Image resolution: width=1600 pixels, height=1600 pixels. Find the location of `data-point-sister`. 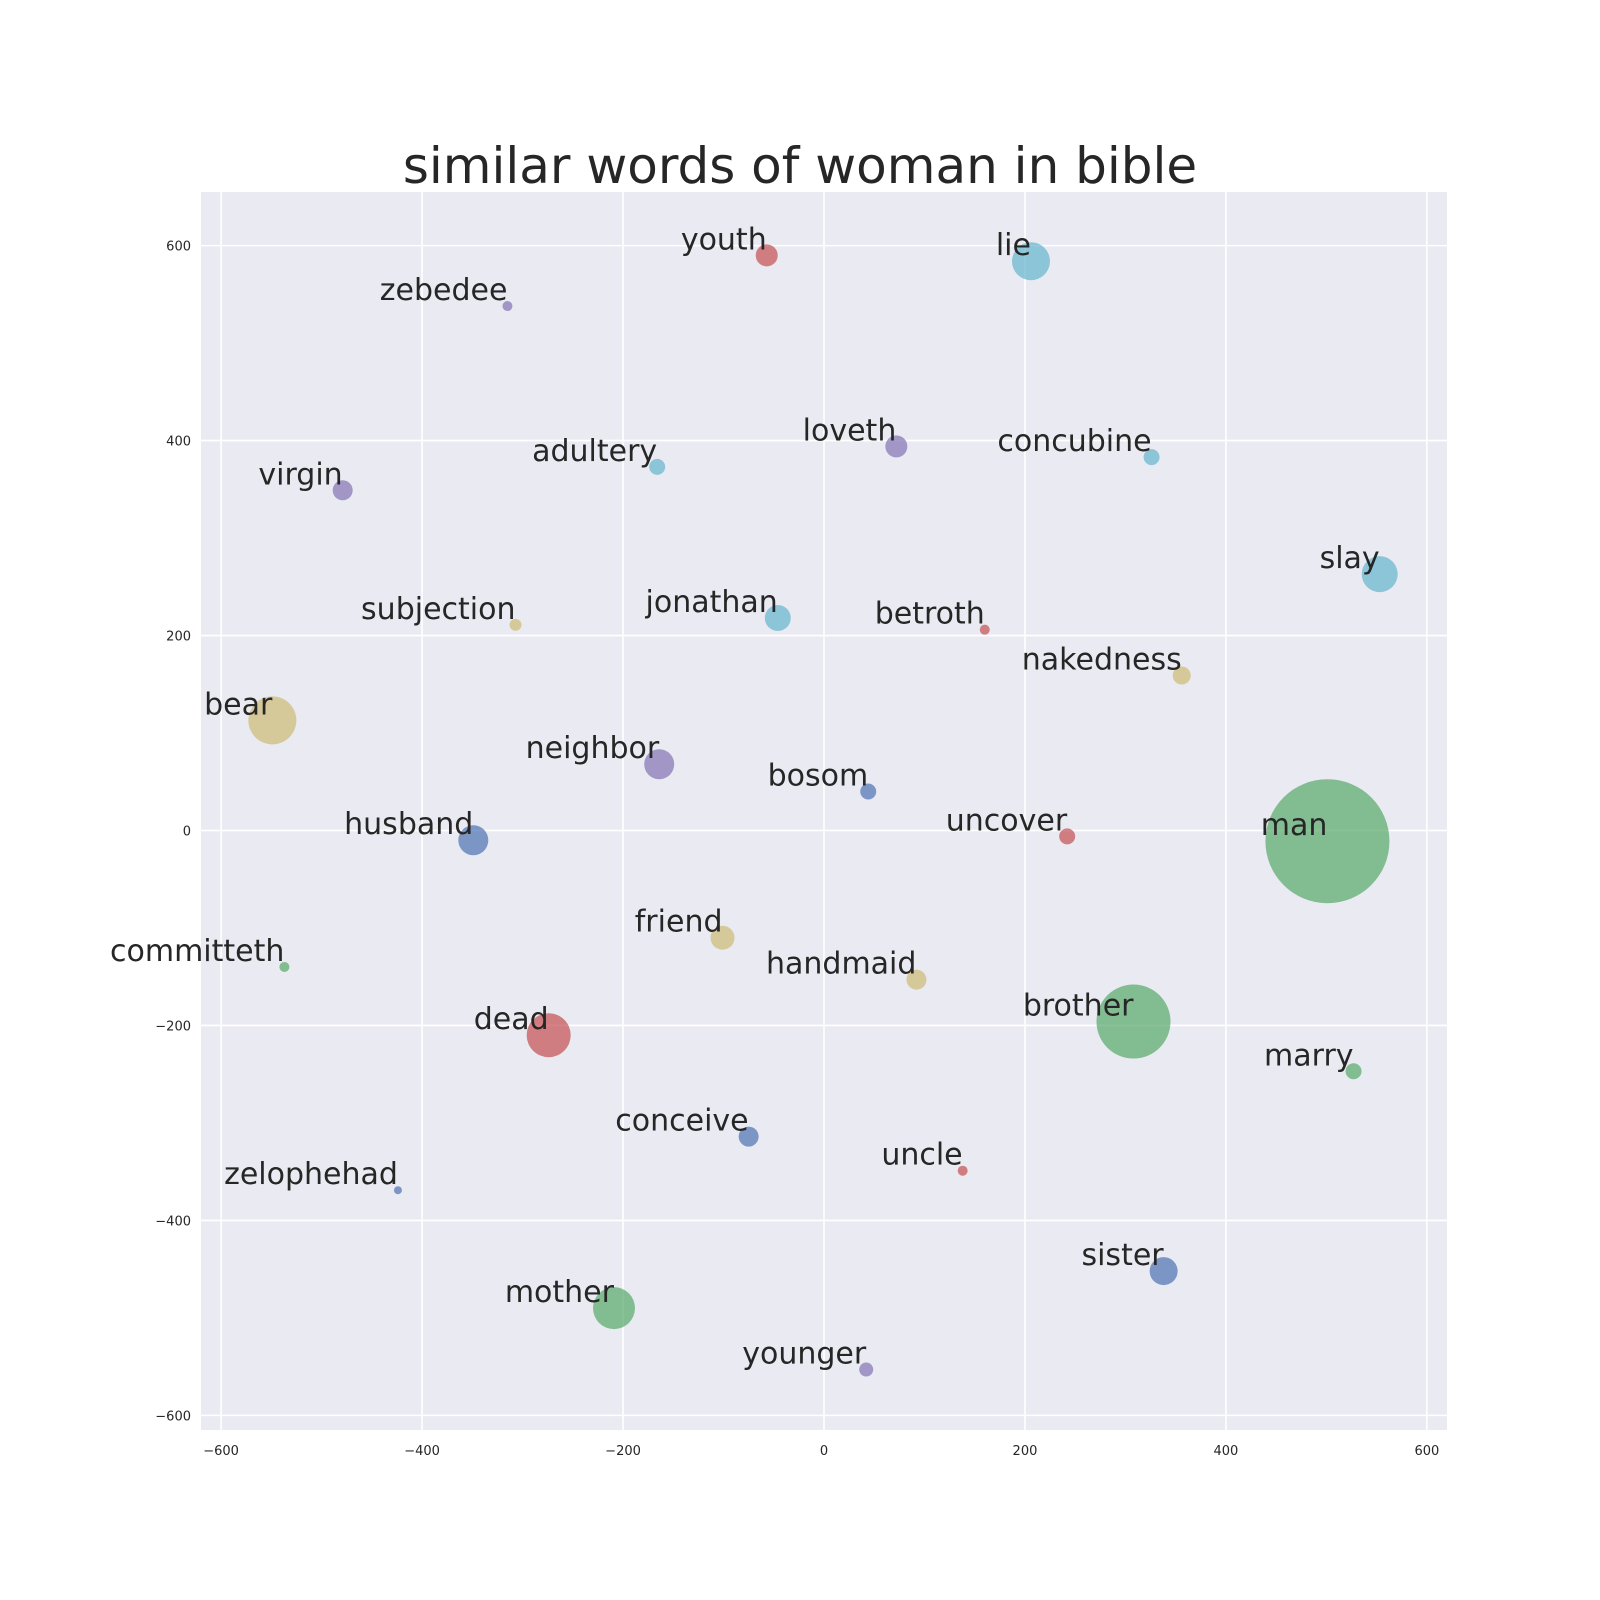

data-point-sister is located at coordinates (1163, 1271).